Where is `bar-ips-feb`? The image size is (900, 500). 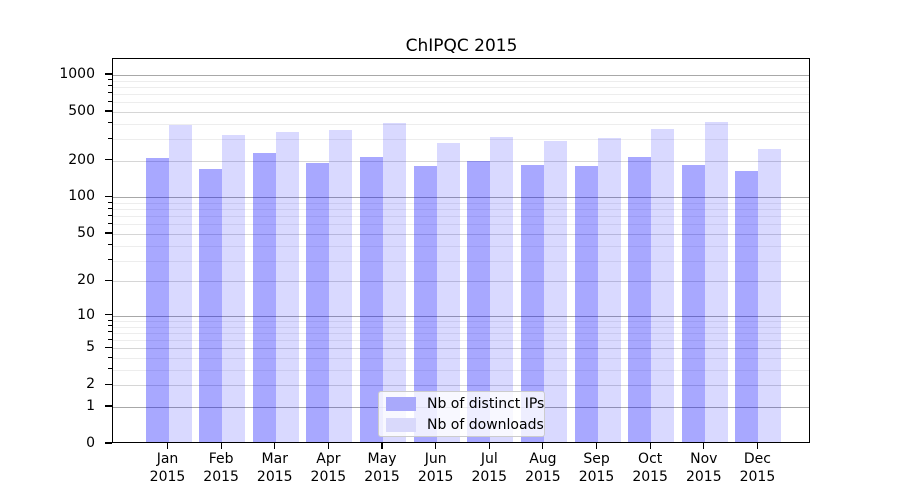
bar-ips-feb is located at coordinates (211, 305).